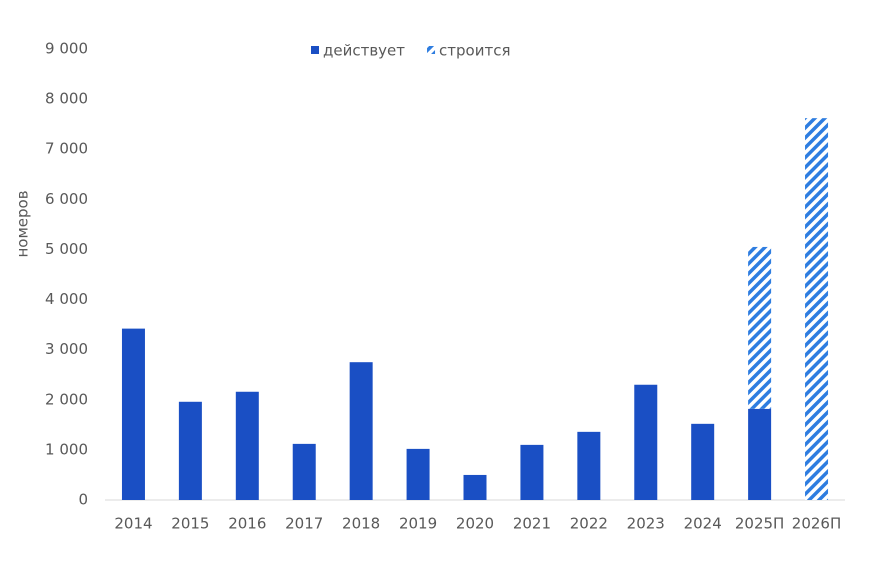 Image resolution: width=877 pixels, height=574 pixels. What do you see at coordinates (646, 524) in the screenshot?
I see `x-tick-label: 2023` at bounding box center [646, 524].